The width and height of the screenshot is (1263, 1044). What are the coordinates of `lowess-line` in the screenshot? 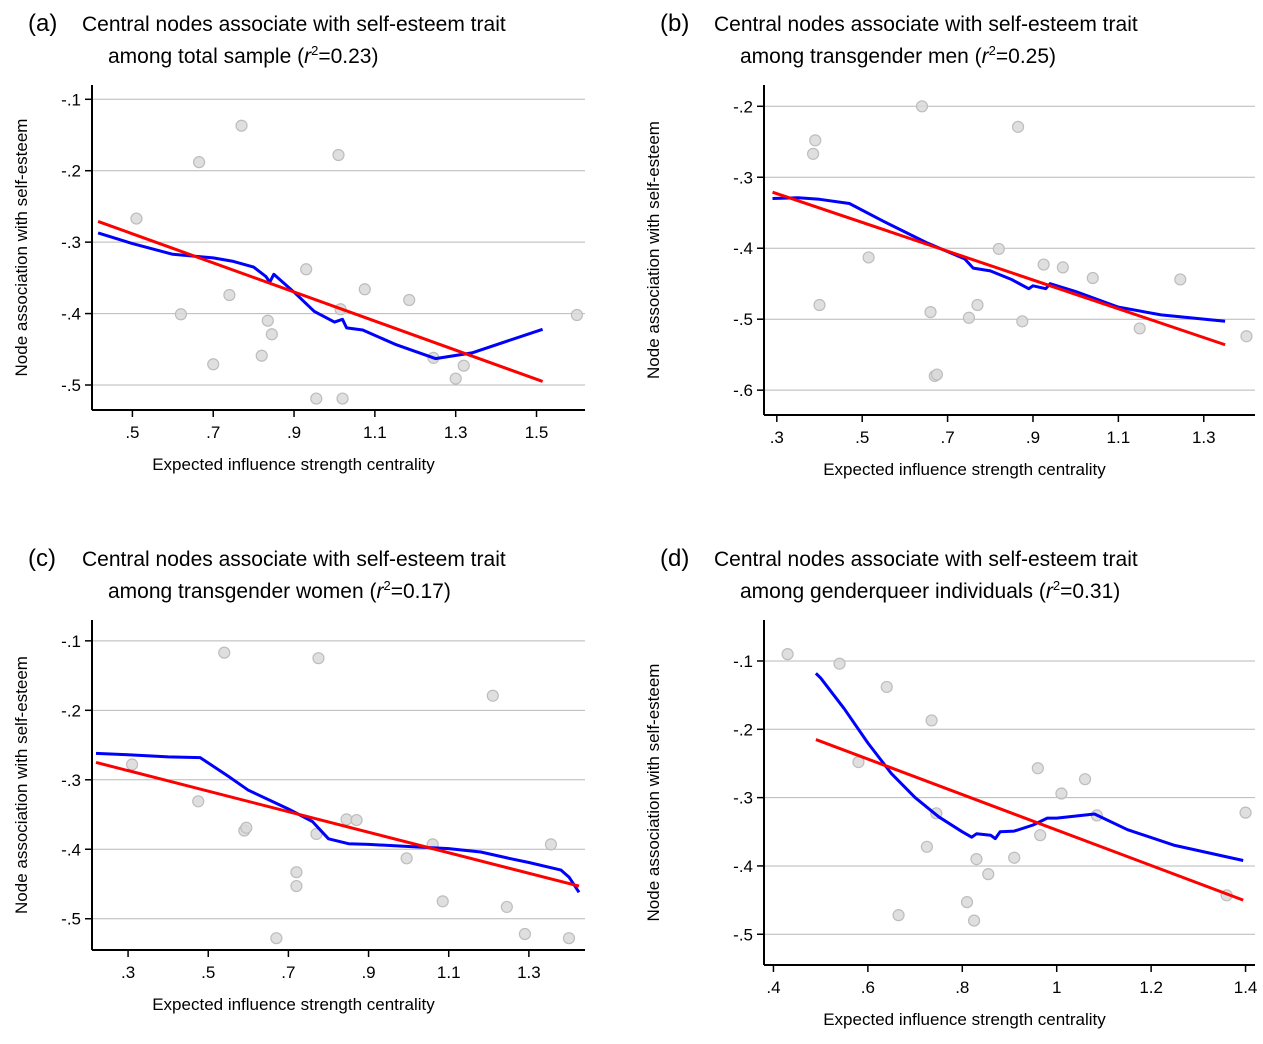 It's located at (1029, 766).